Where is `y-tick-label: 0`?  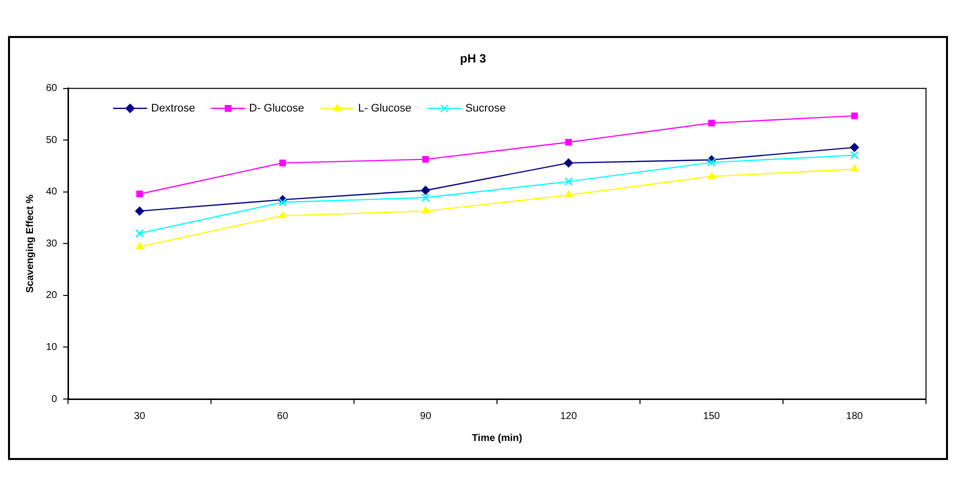 y-tick-label: 0 is located at coordinates (55, 399).